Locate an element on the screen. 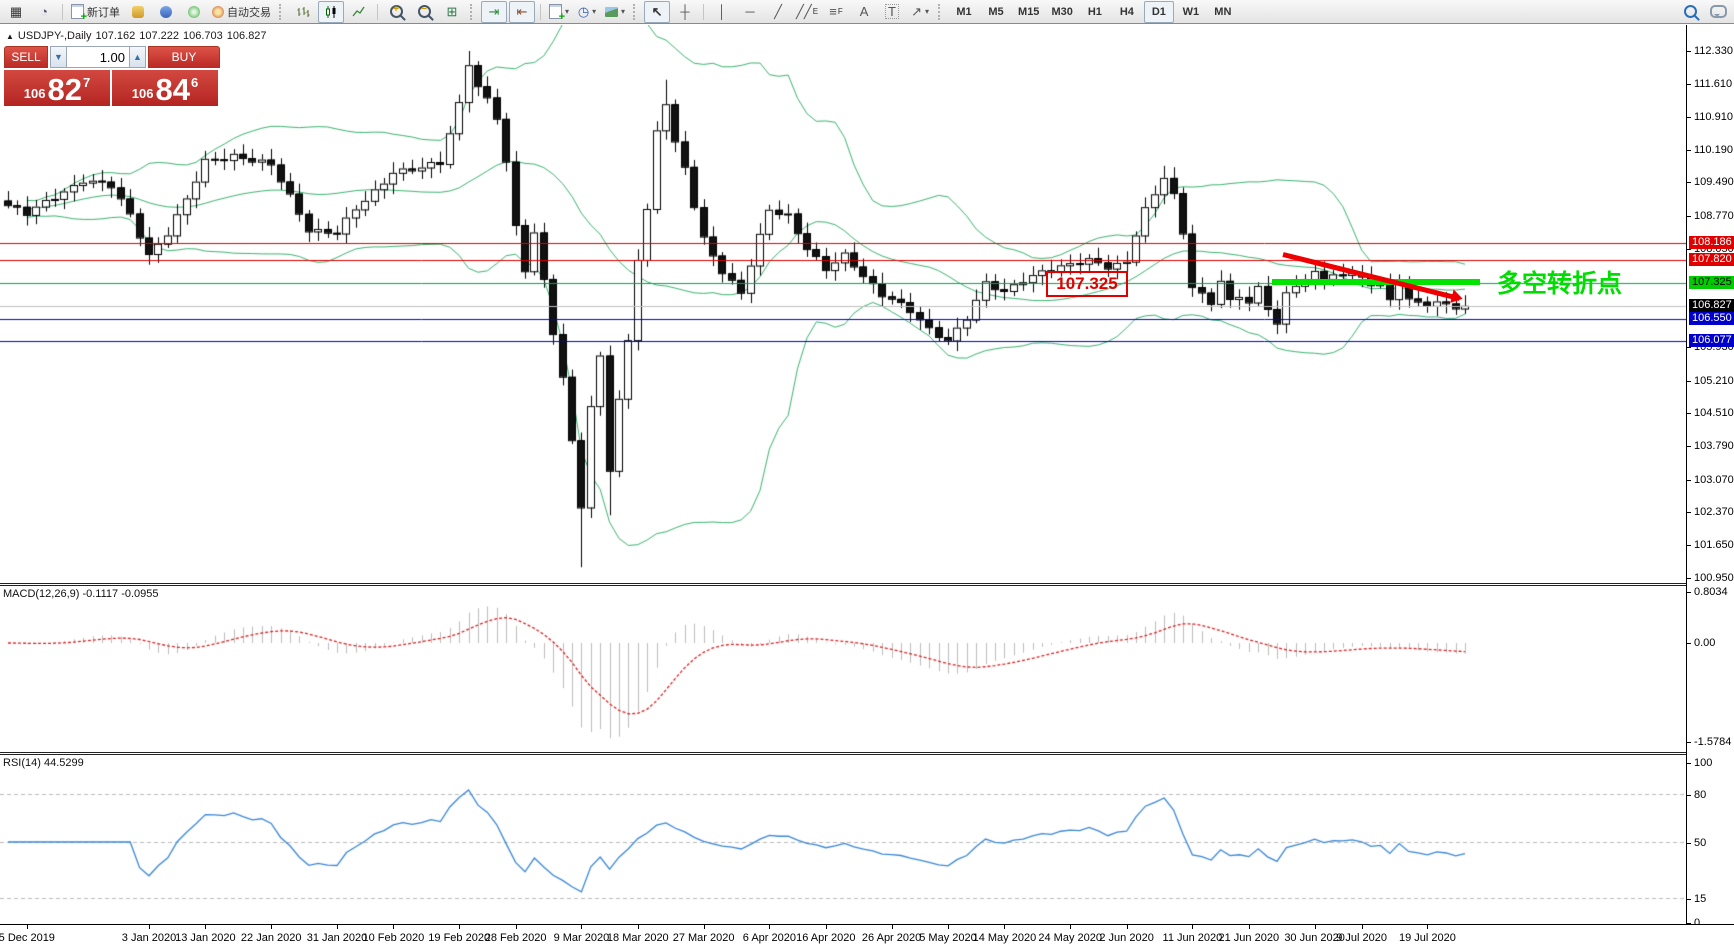 The width and height of the screenshot is (1734, 949). cursor-button: ↖ is located at coordinates (657, 11).